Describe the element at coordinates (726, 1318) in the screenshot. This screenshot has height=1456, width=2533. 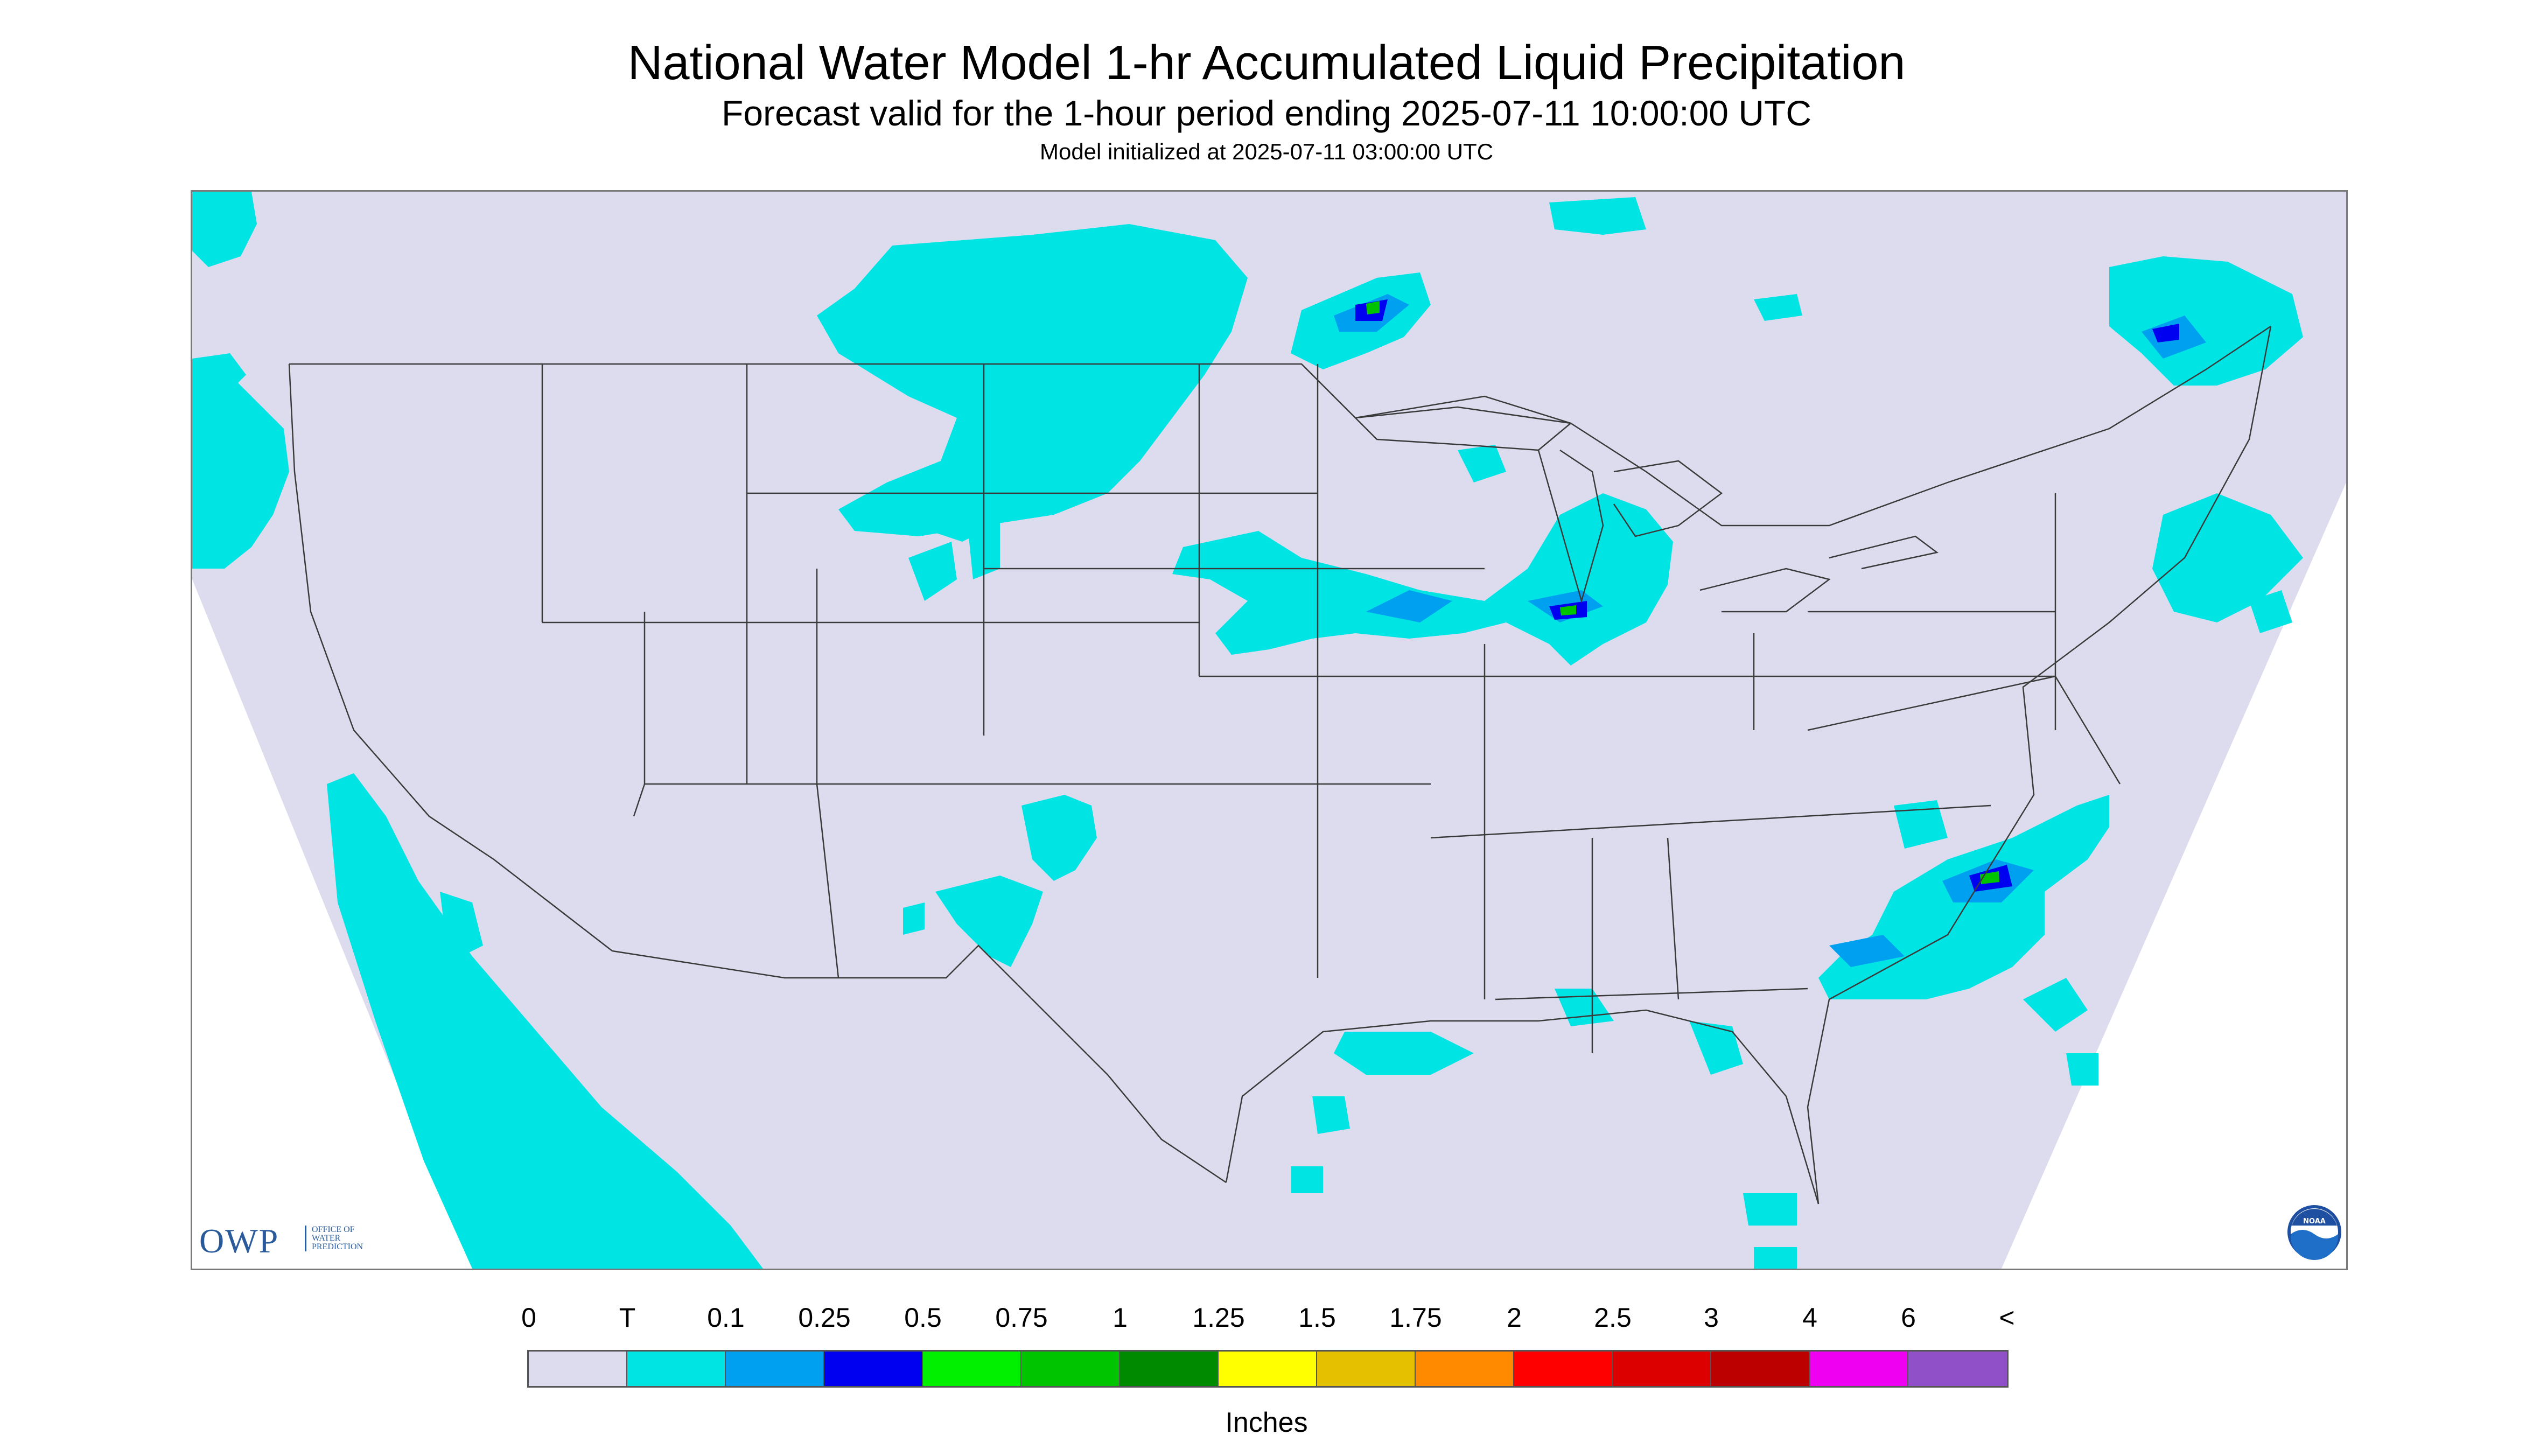
I see `legend-tick-label: 0.1` at that location.